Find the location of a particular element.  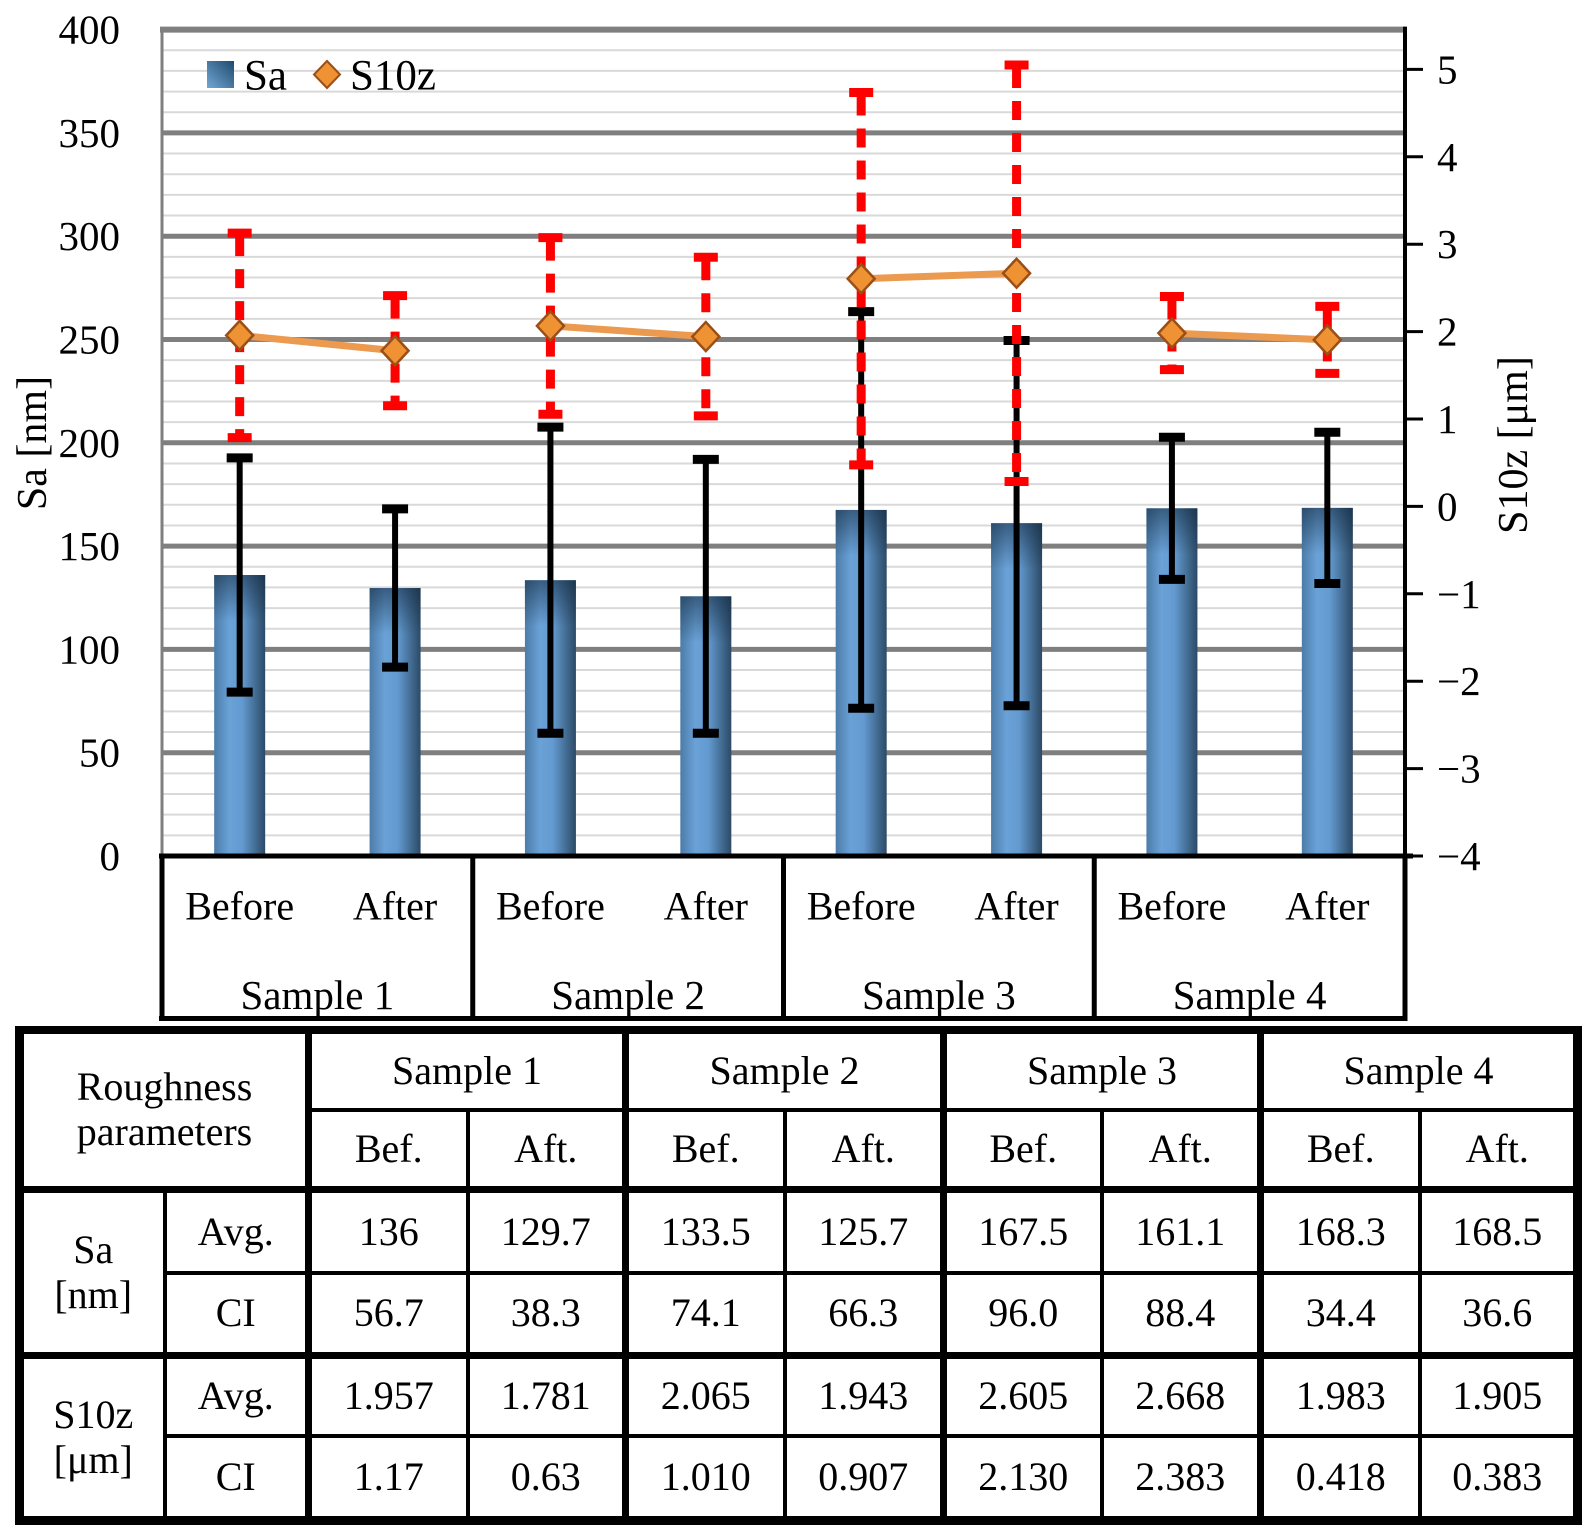

table-value-cell: 88.4 is located at coordinates (1181, 1314).